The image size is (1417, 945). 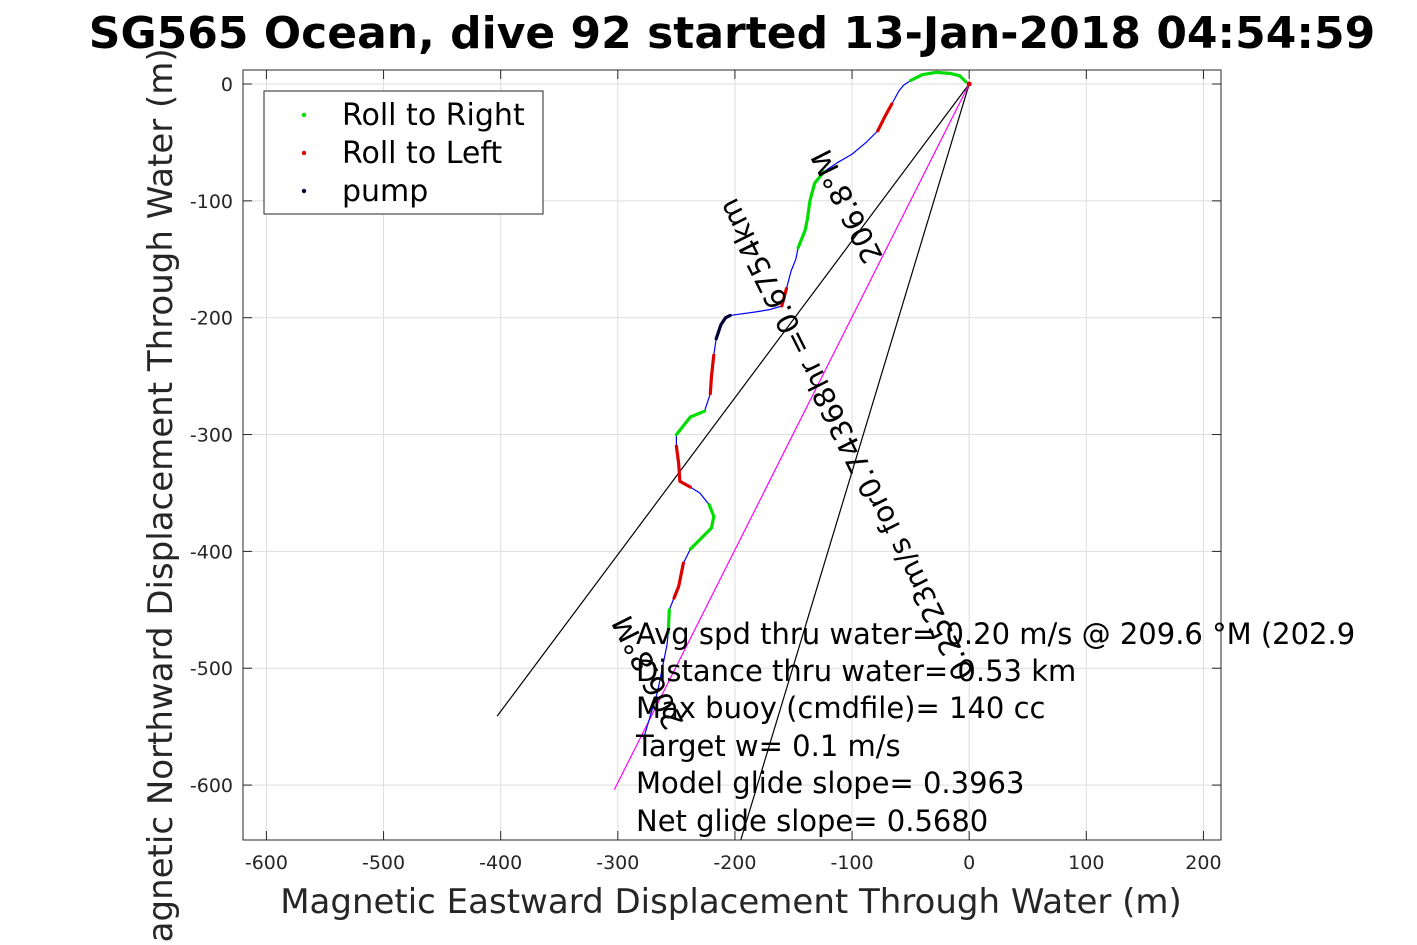 I want to click on x-tick-label: 0, so click(x=969, y=863).